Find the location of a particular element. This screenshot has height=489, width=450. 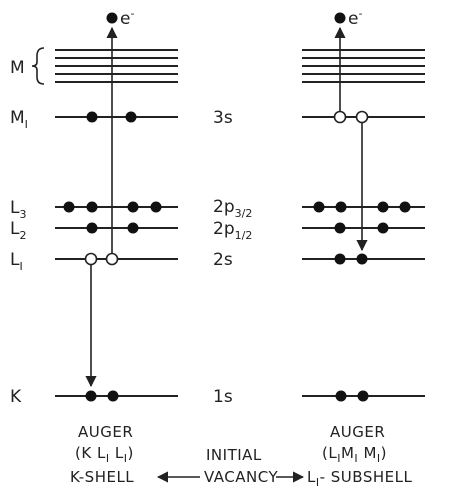

right-caption-transition: (LIMI MI) is located at coordinates (354, 454).